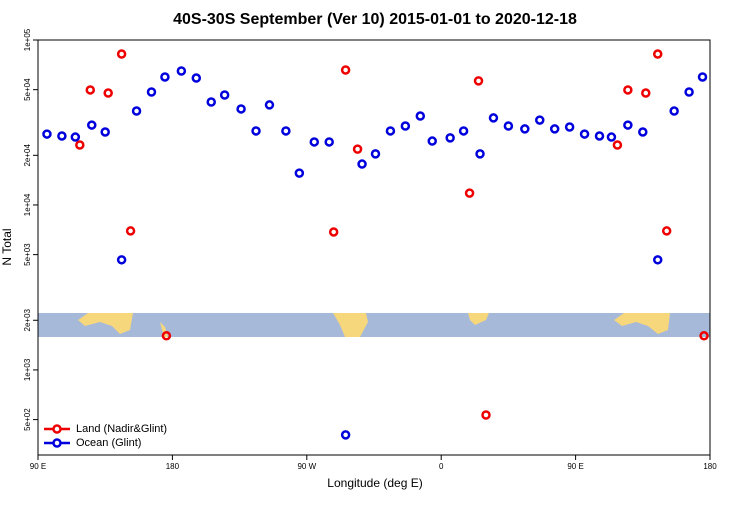 The height and width of the screenshot is (505, 750). What do you see at coordinates (27, 39) in the screenshot?
I see `y-tick-label: 1e+05` at bounding box center [27, 39].